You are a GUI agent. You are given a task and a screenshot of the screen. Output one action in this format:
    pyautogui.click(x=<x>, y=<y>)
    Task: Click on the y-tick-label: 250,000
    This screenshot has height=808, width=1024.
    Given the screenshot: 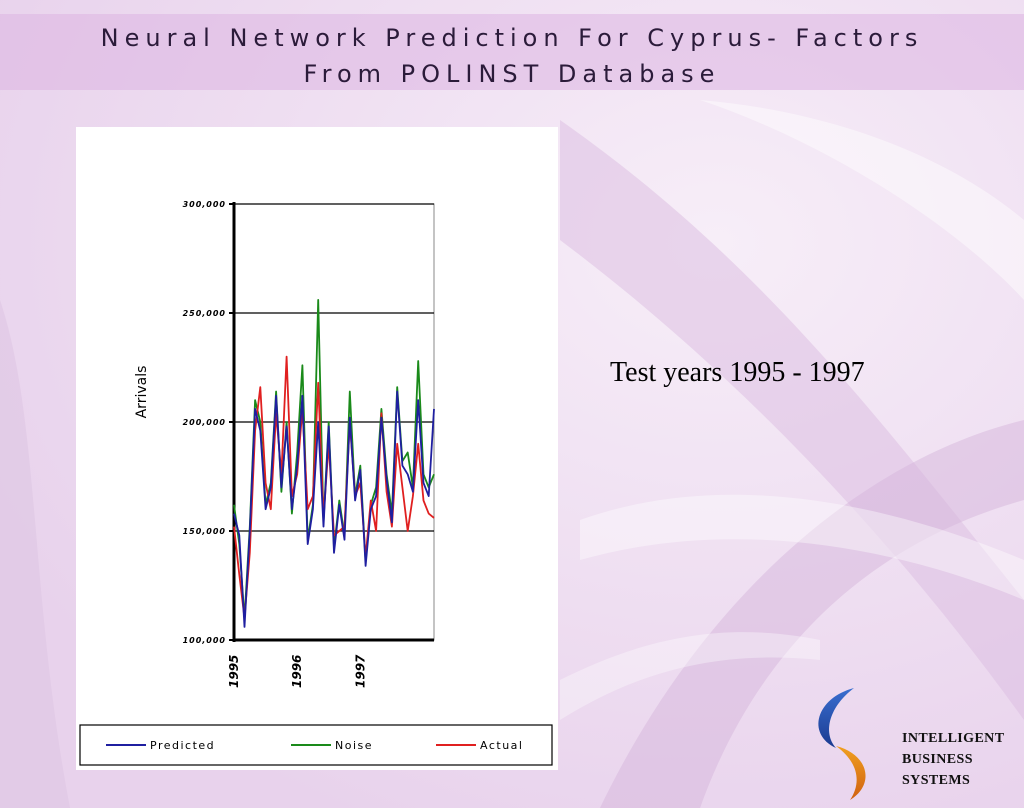 What is the action you would take?
    pyautogui.click(x=204, y=313)
    